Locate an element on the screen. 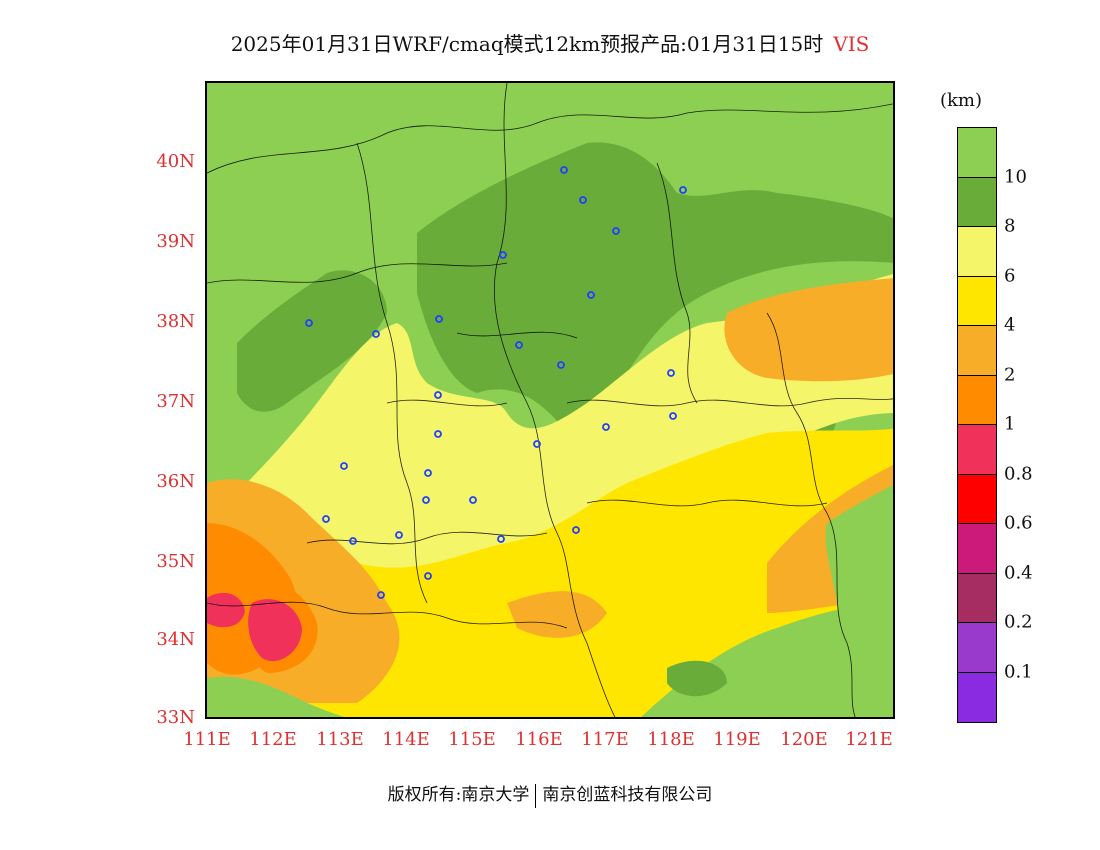 This screenshot has width=1100, height=850. lon-tick-label: 119E is located at coordinates (737, 739).